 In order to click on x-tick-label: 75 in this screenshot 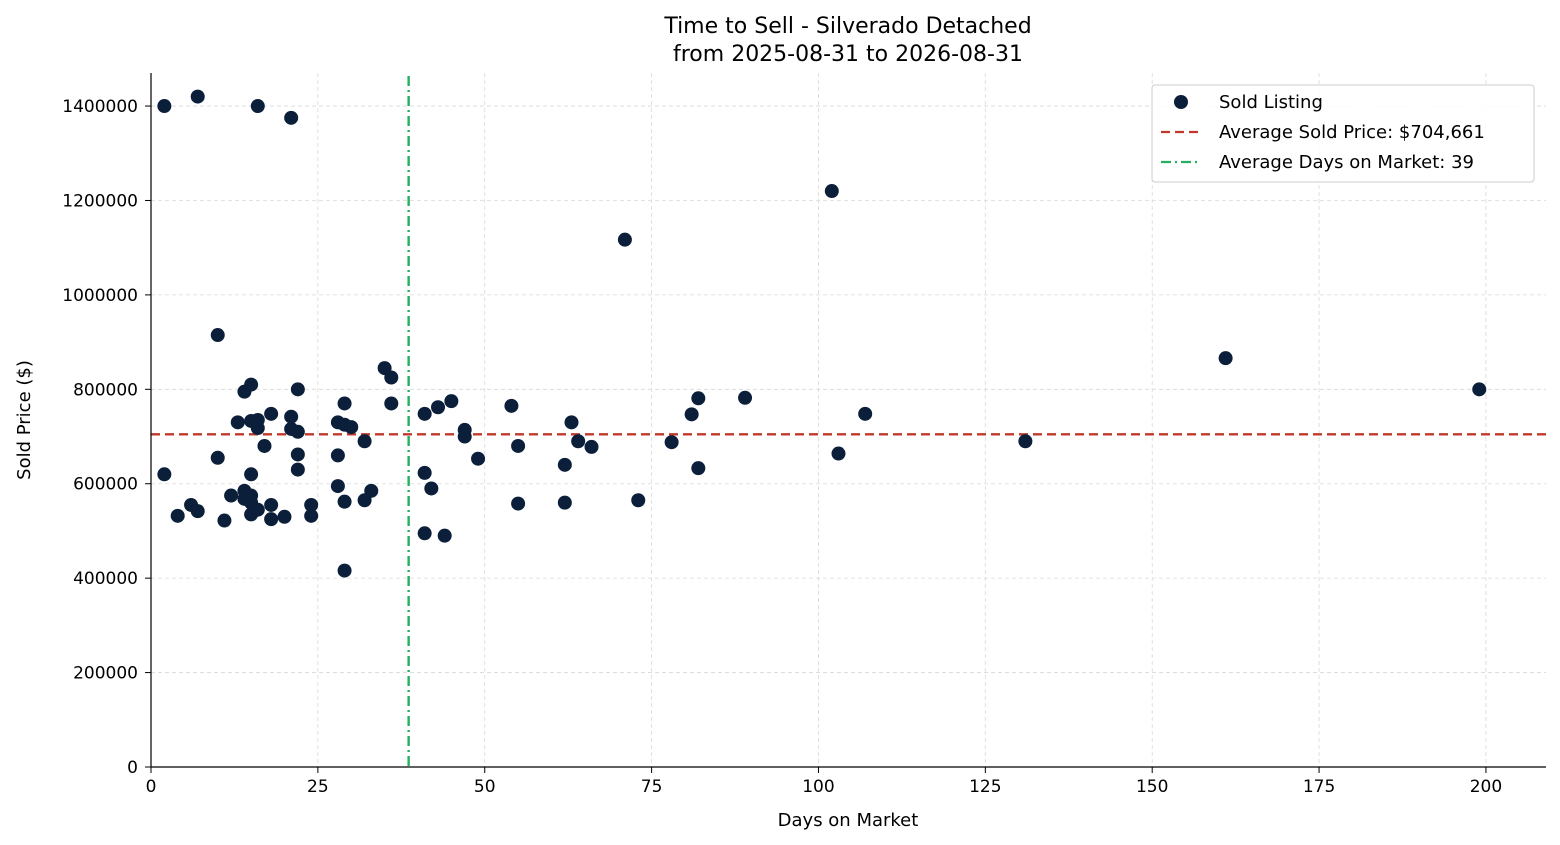, I will do `click(652, 787)`.